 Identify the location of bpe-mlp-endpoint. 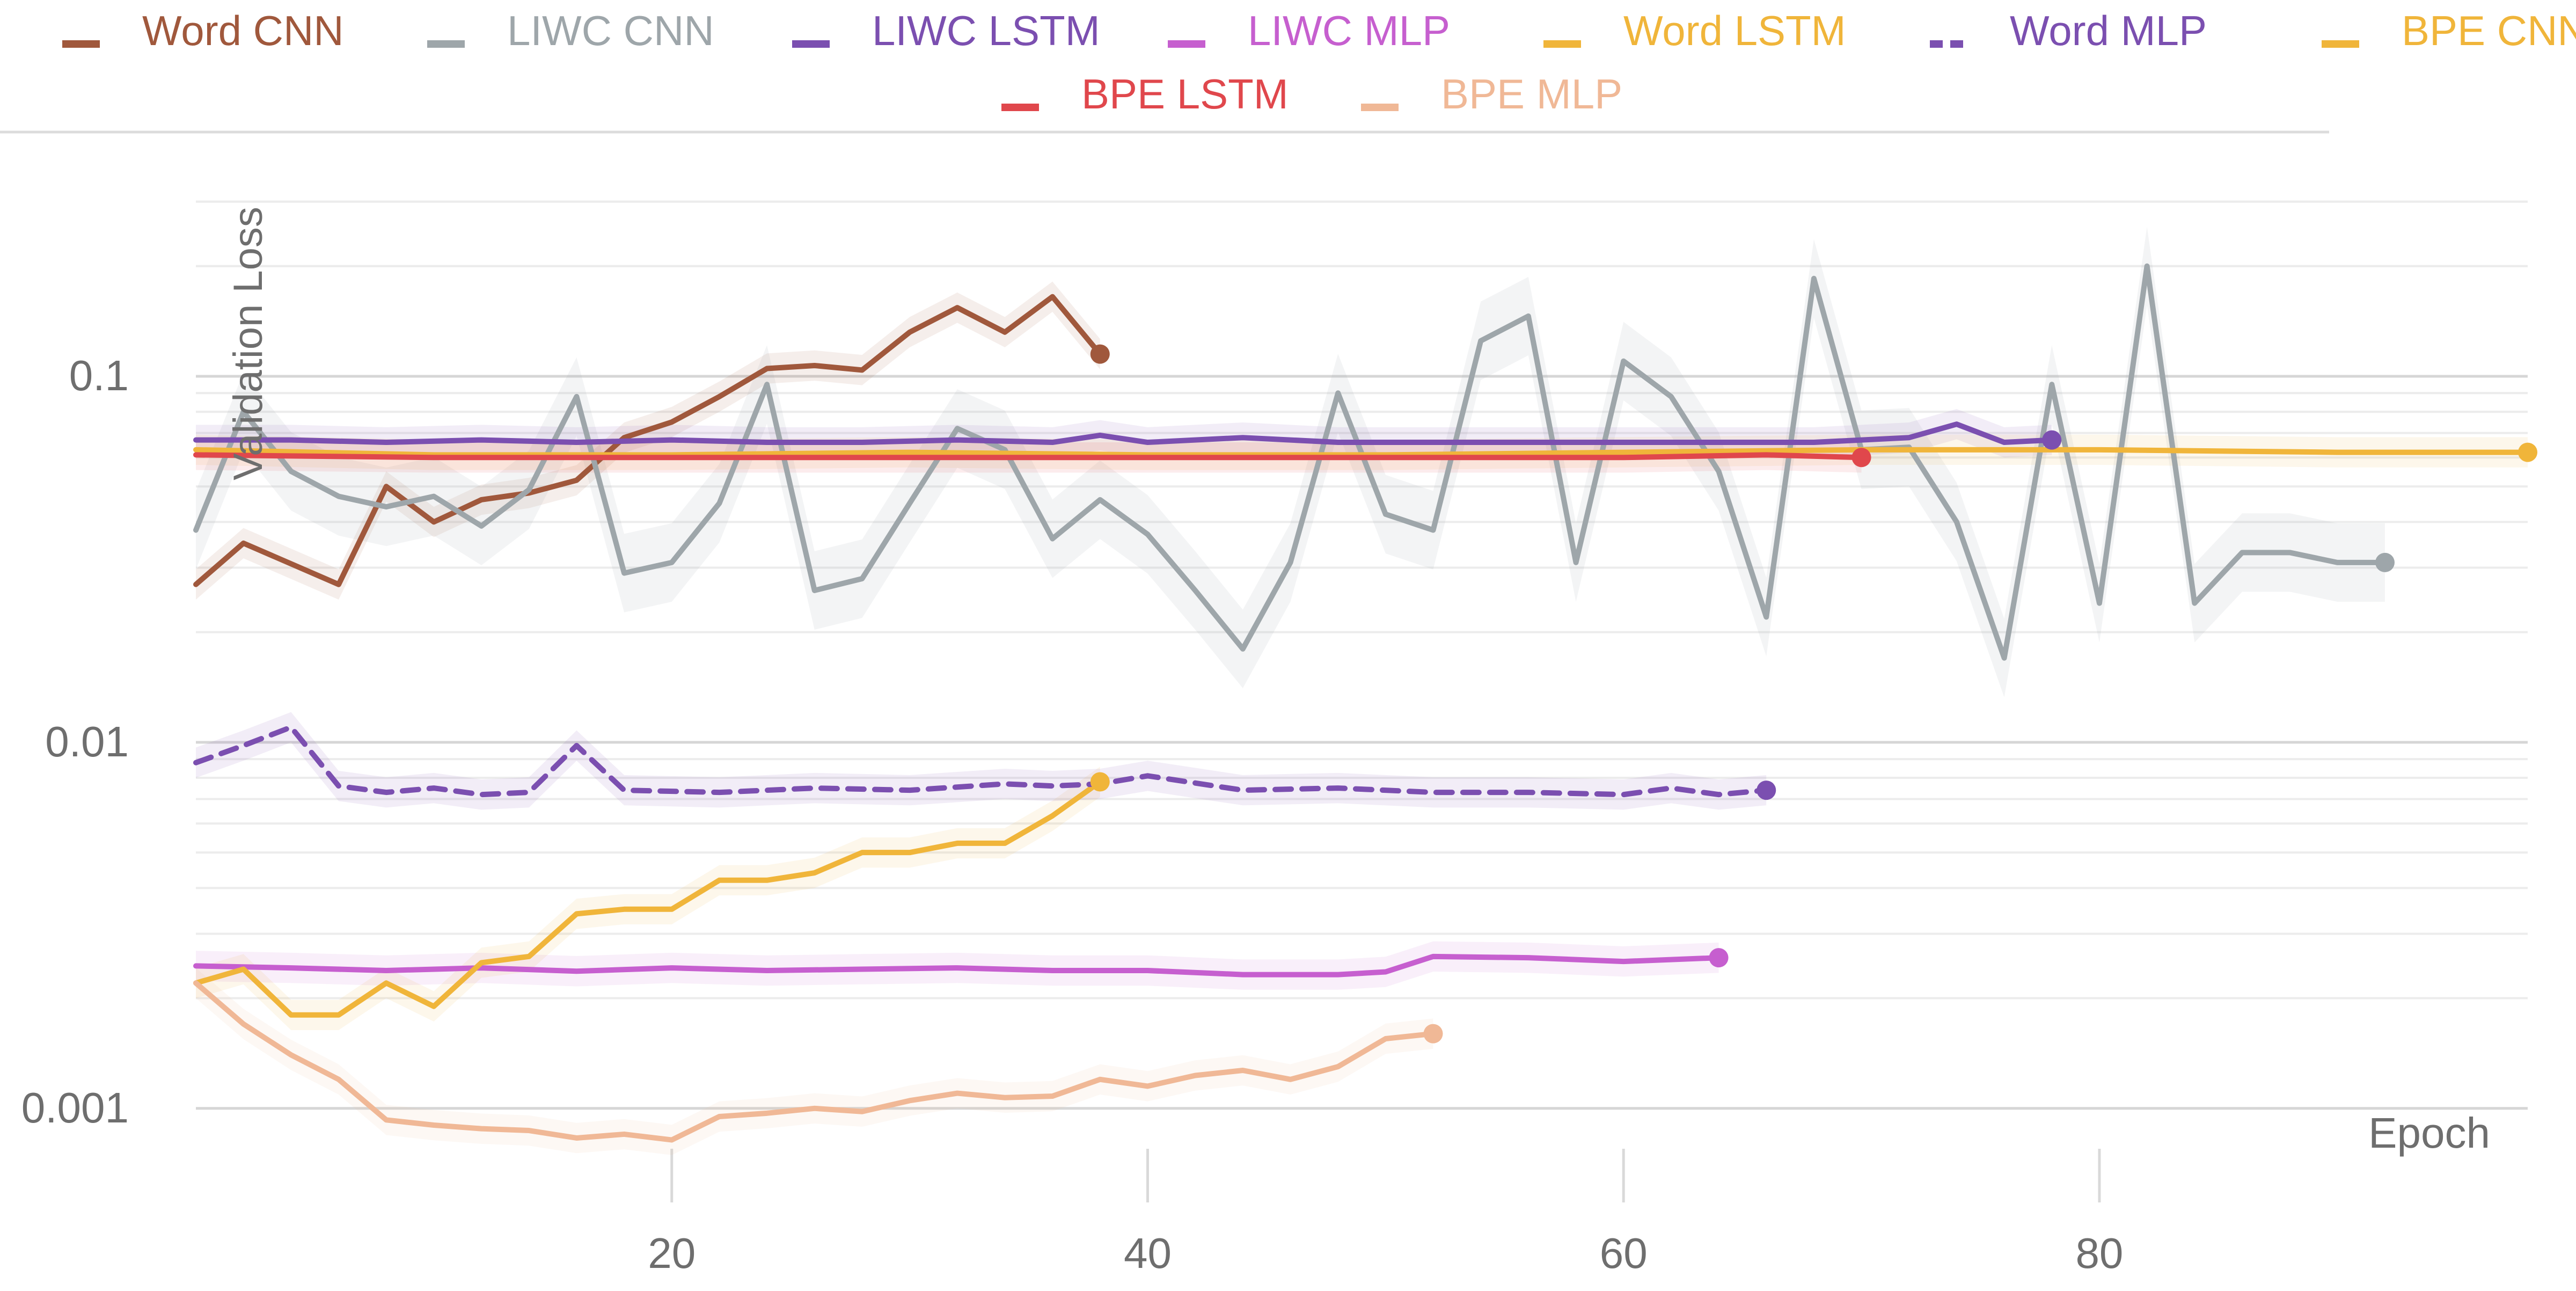
(1433, 1034).